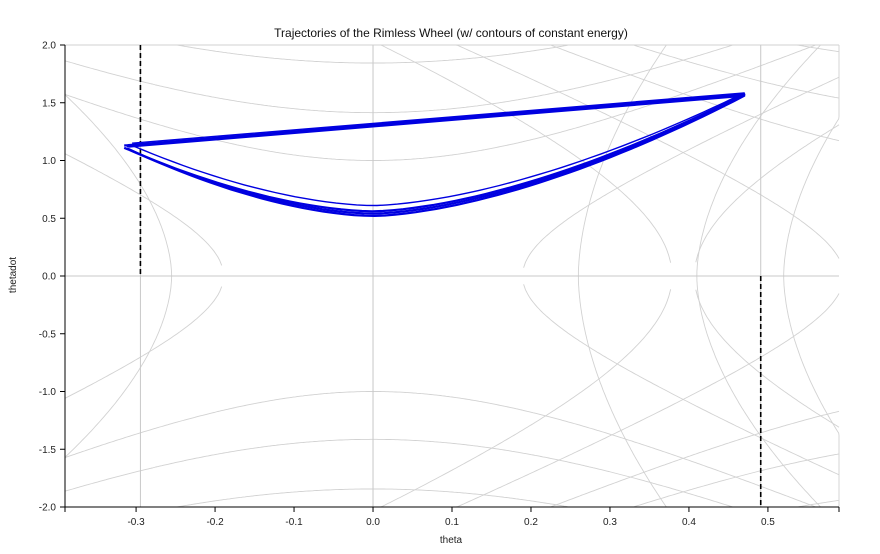  What do you see at coordinates (49, 161) in the screenshot?
I see `y-tick-label: 1.0` at bounding box center [49, 161].